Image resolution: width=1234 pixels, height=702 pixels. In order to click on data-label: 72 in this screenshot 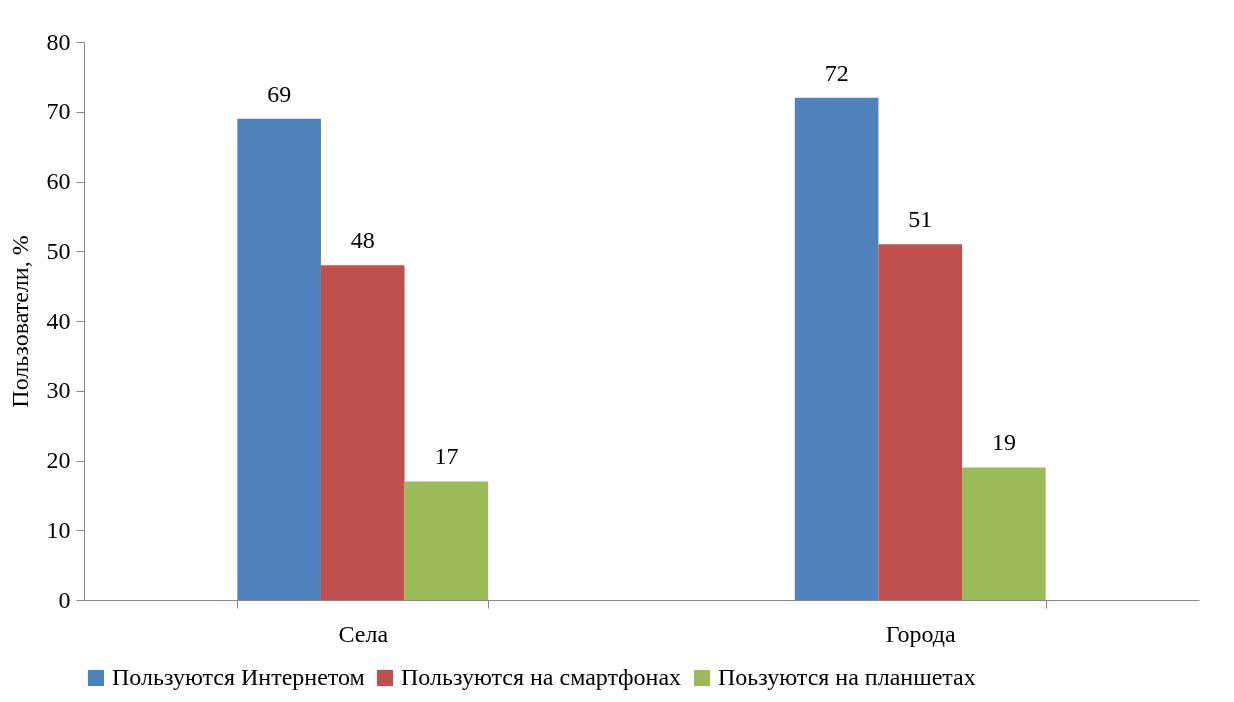, I will do `click(836, 72)`.